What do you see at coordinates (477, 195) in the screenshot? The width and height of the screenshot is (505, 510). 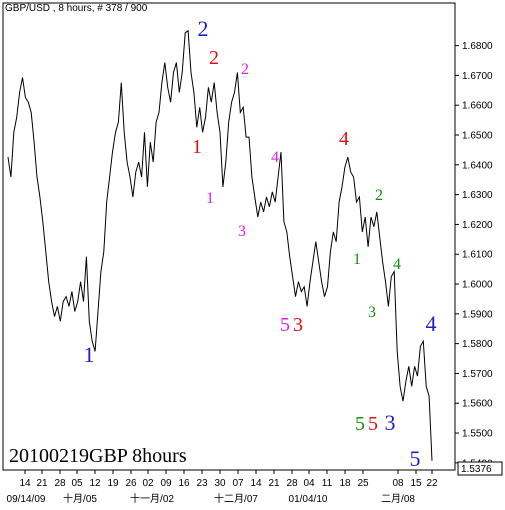 I see `y-tick-label: 1.6300` at bounding box center [477, 195].